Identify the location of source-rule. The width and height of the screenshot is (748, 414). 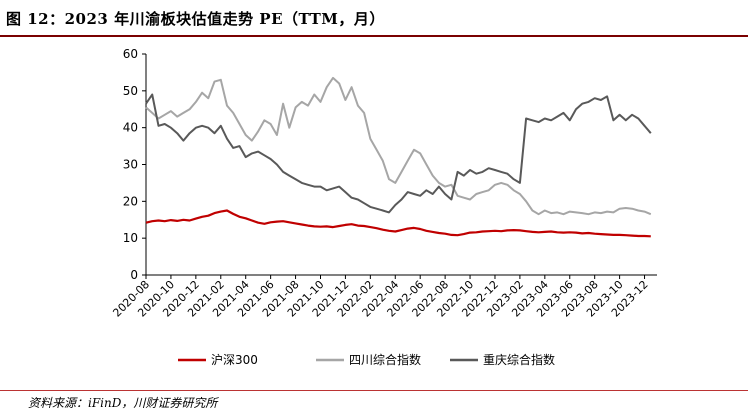
(374, 390).